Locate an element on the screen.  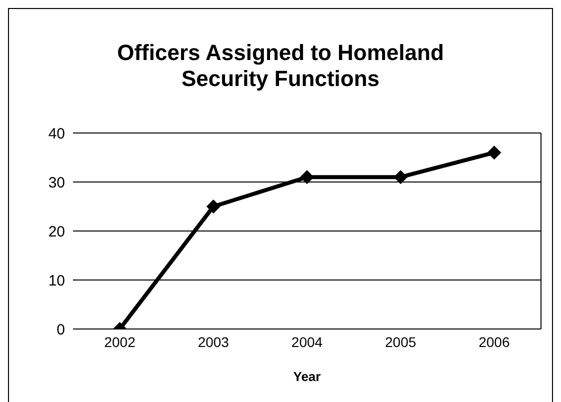
x-tick-label: 2005 is located at coordinates (400, 342).